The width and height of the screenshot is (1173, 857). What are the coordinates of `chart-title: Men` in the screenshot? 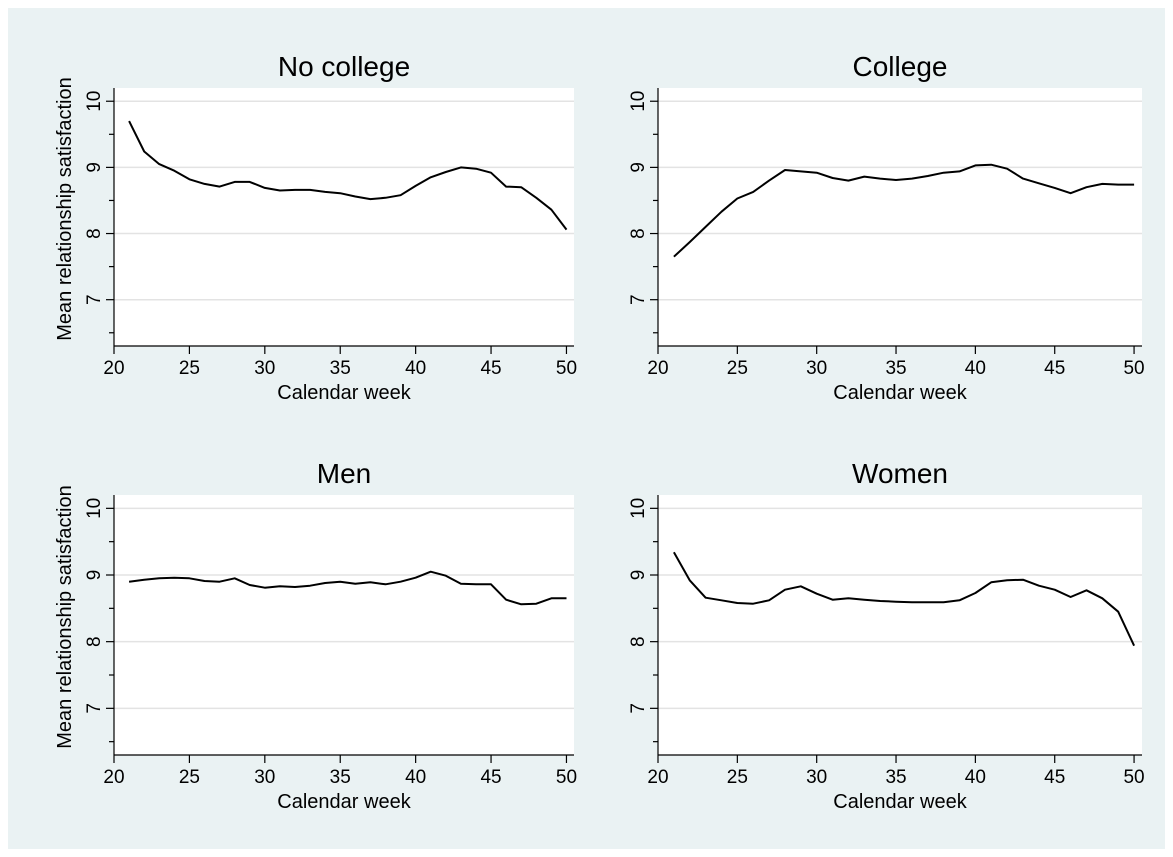 It's located at (344, 473).